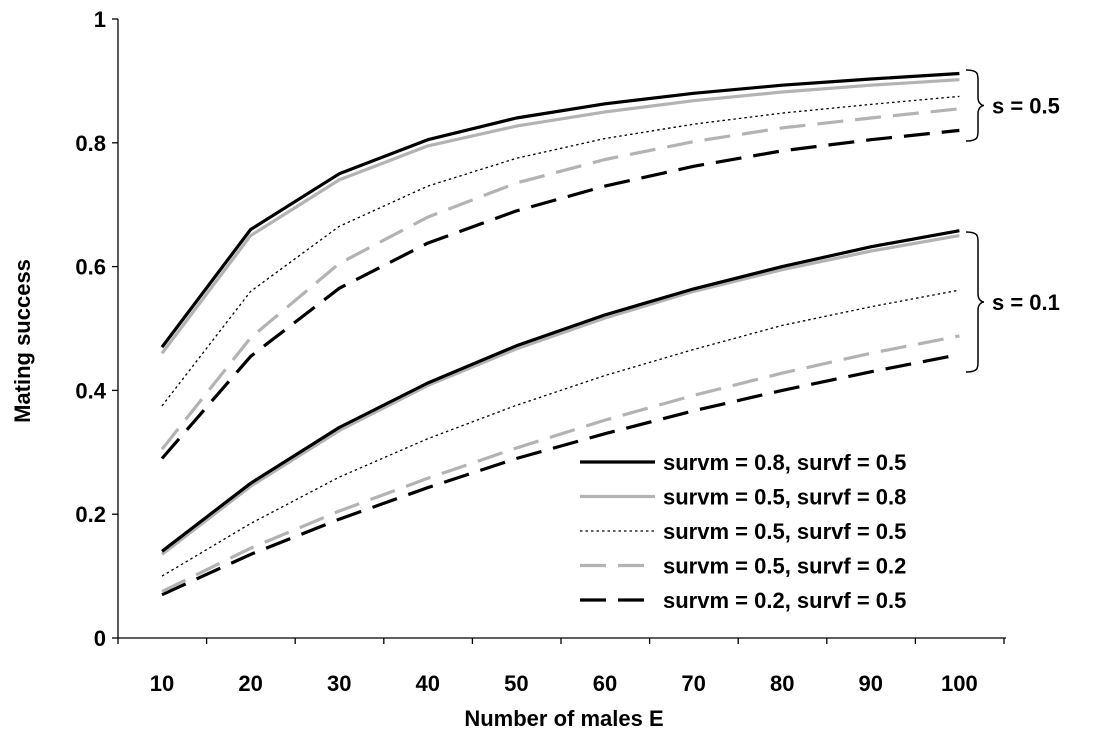  I want to click on x-tick-label: 20, so click(250, 683).